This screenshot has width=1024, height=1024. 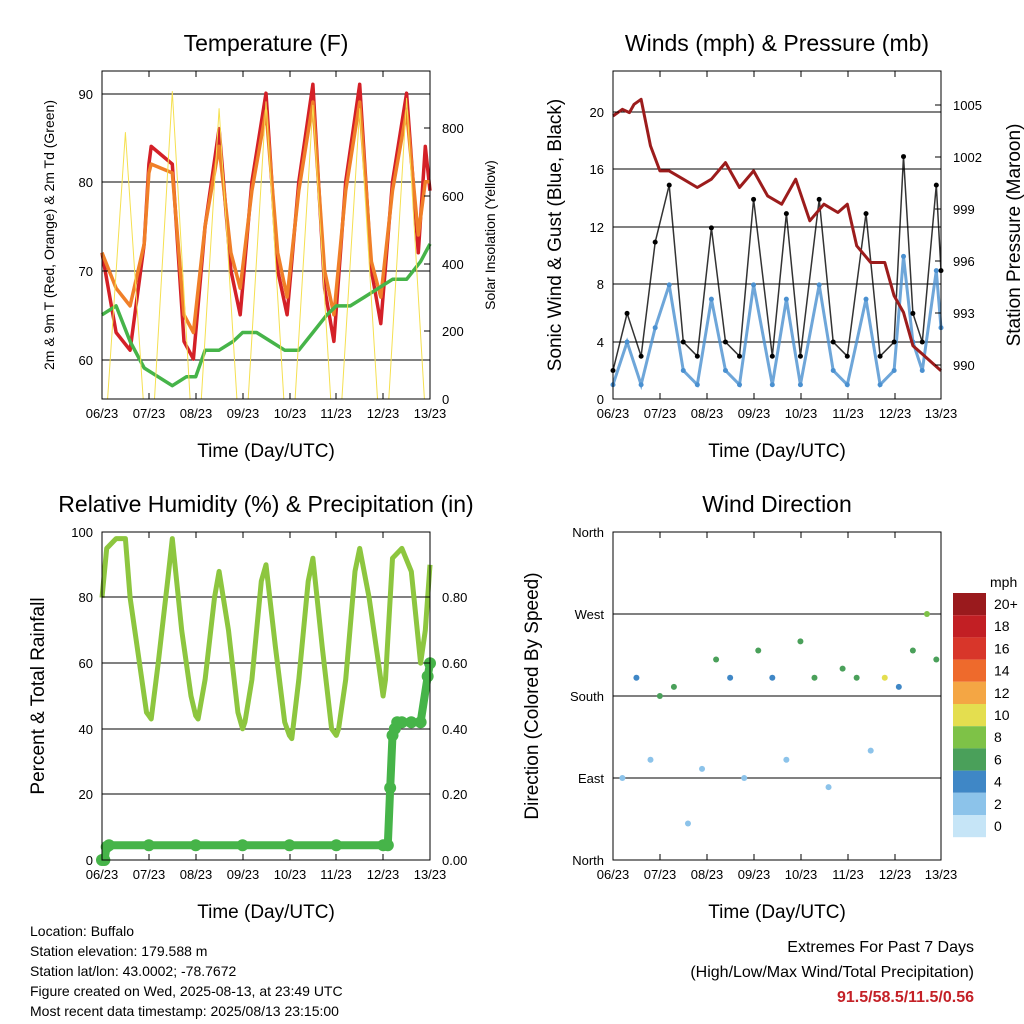 I want to click on y-tick-label: 90, so click(x=86, y=94).